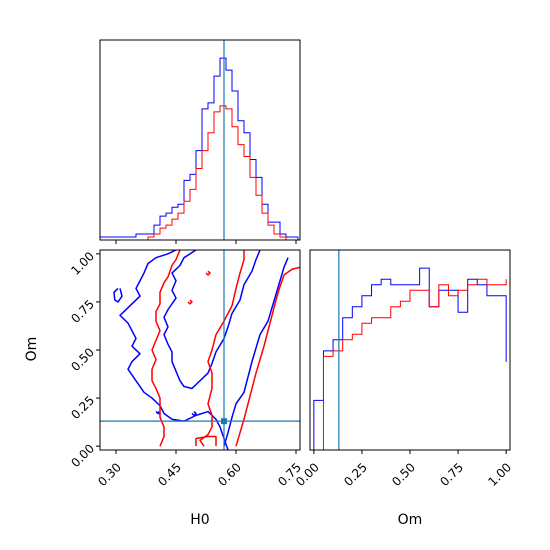  I want to click on h0-histogram-frame, so click(200, 140).